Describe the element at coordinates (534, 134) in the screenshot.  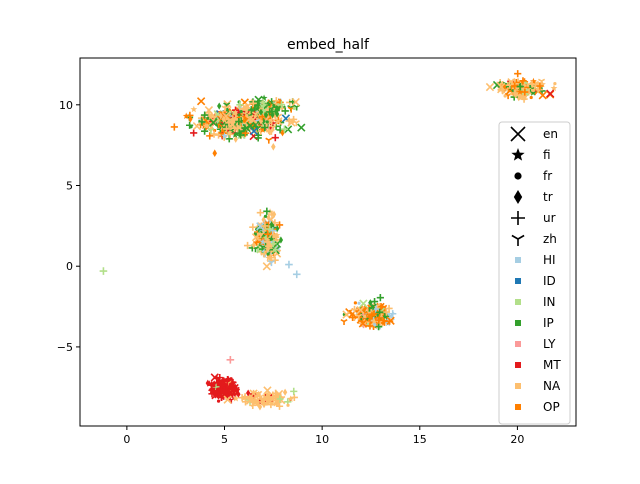
I see `legend-entry: en` at that location.